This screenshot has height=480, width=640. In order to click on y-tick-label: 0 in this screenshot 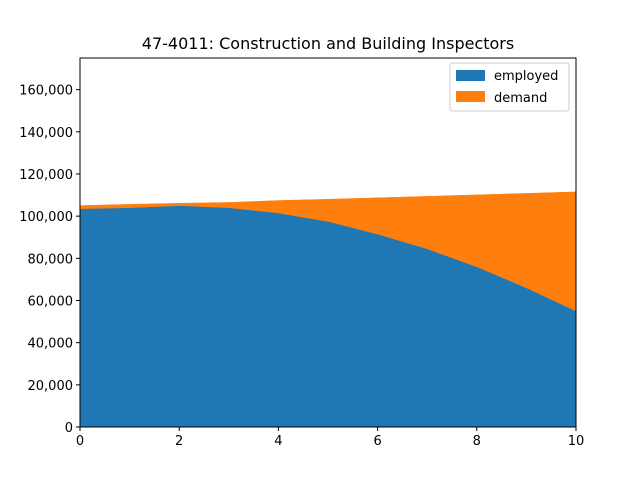, I will do `click(69, 428)`.